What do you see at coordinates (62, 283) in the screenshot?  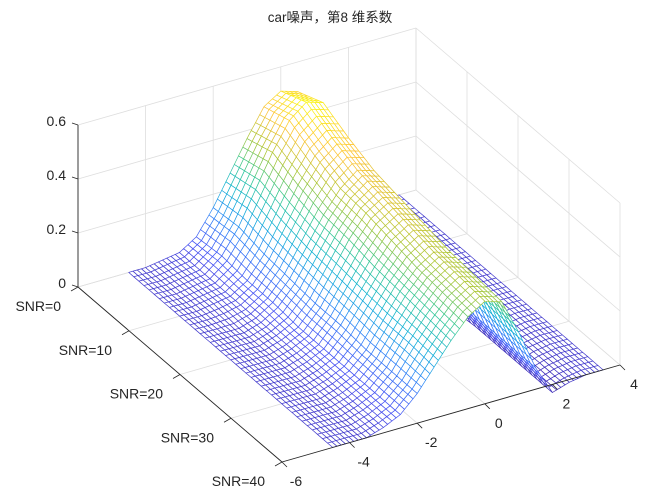 I see `z-tick-label: 0` at bounding box center [62, 283].